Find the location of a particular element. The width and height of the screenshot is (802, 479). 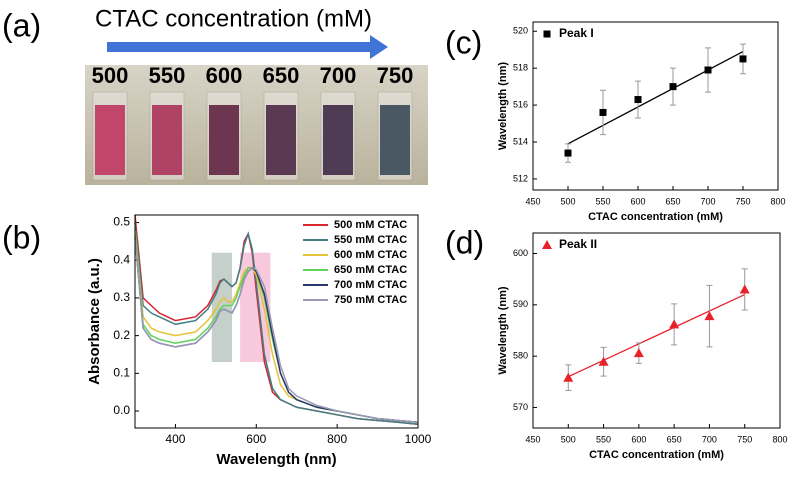

concentration-label: 600 is located at coordinates (224, 75).